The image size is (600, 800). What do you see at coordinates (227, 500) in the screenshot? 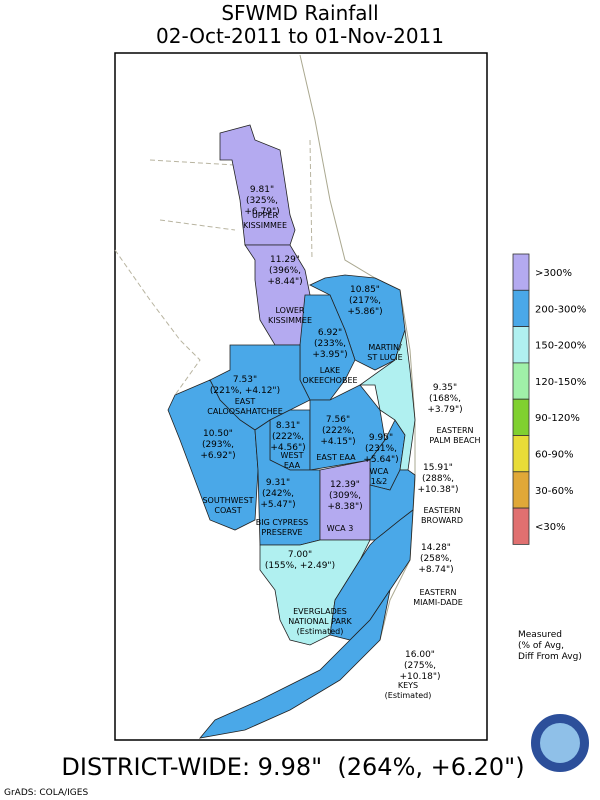
I see `region-name: SOUTHWEST` at bounding box center [227, 500].